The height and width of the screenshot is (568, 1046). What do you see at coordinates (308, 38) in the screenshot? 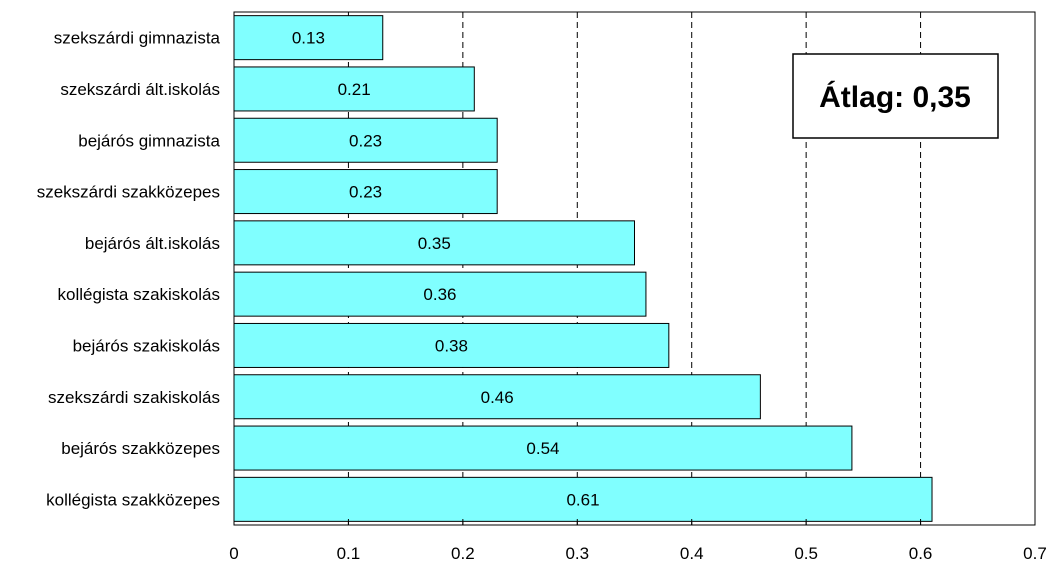
I see `bar-value-label: 0.13` at bounding box center [308, 38].